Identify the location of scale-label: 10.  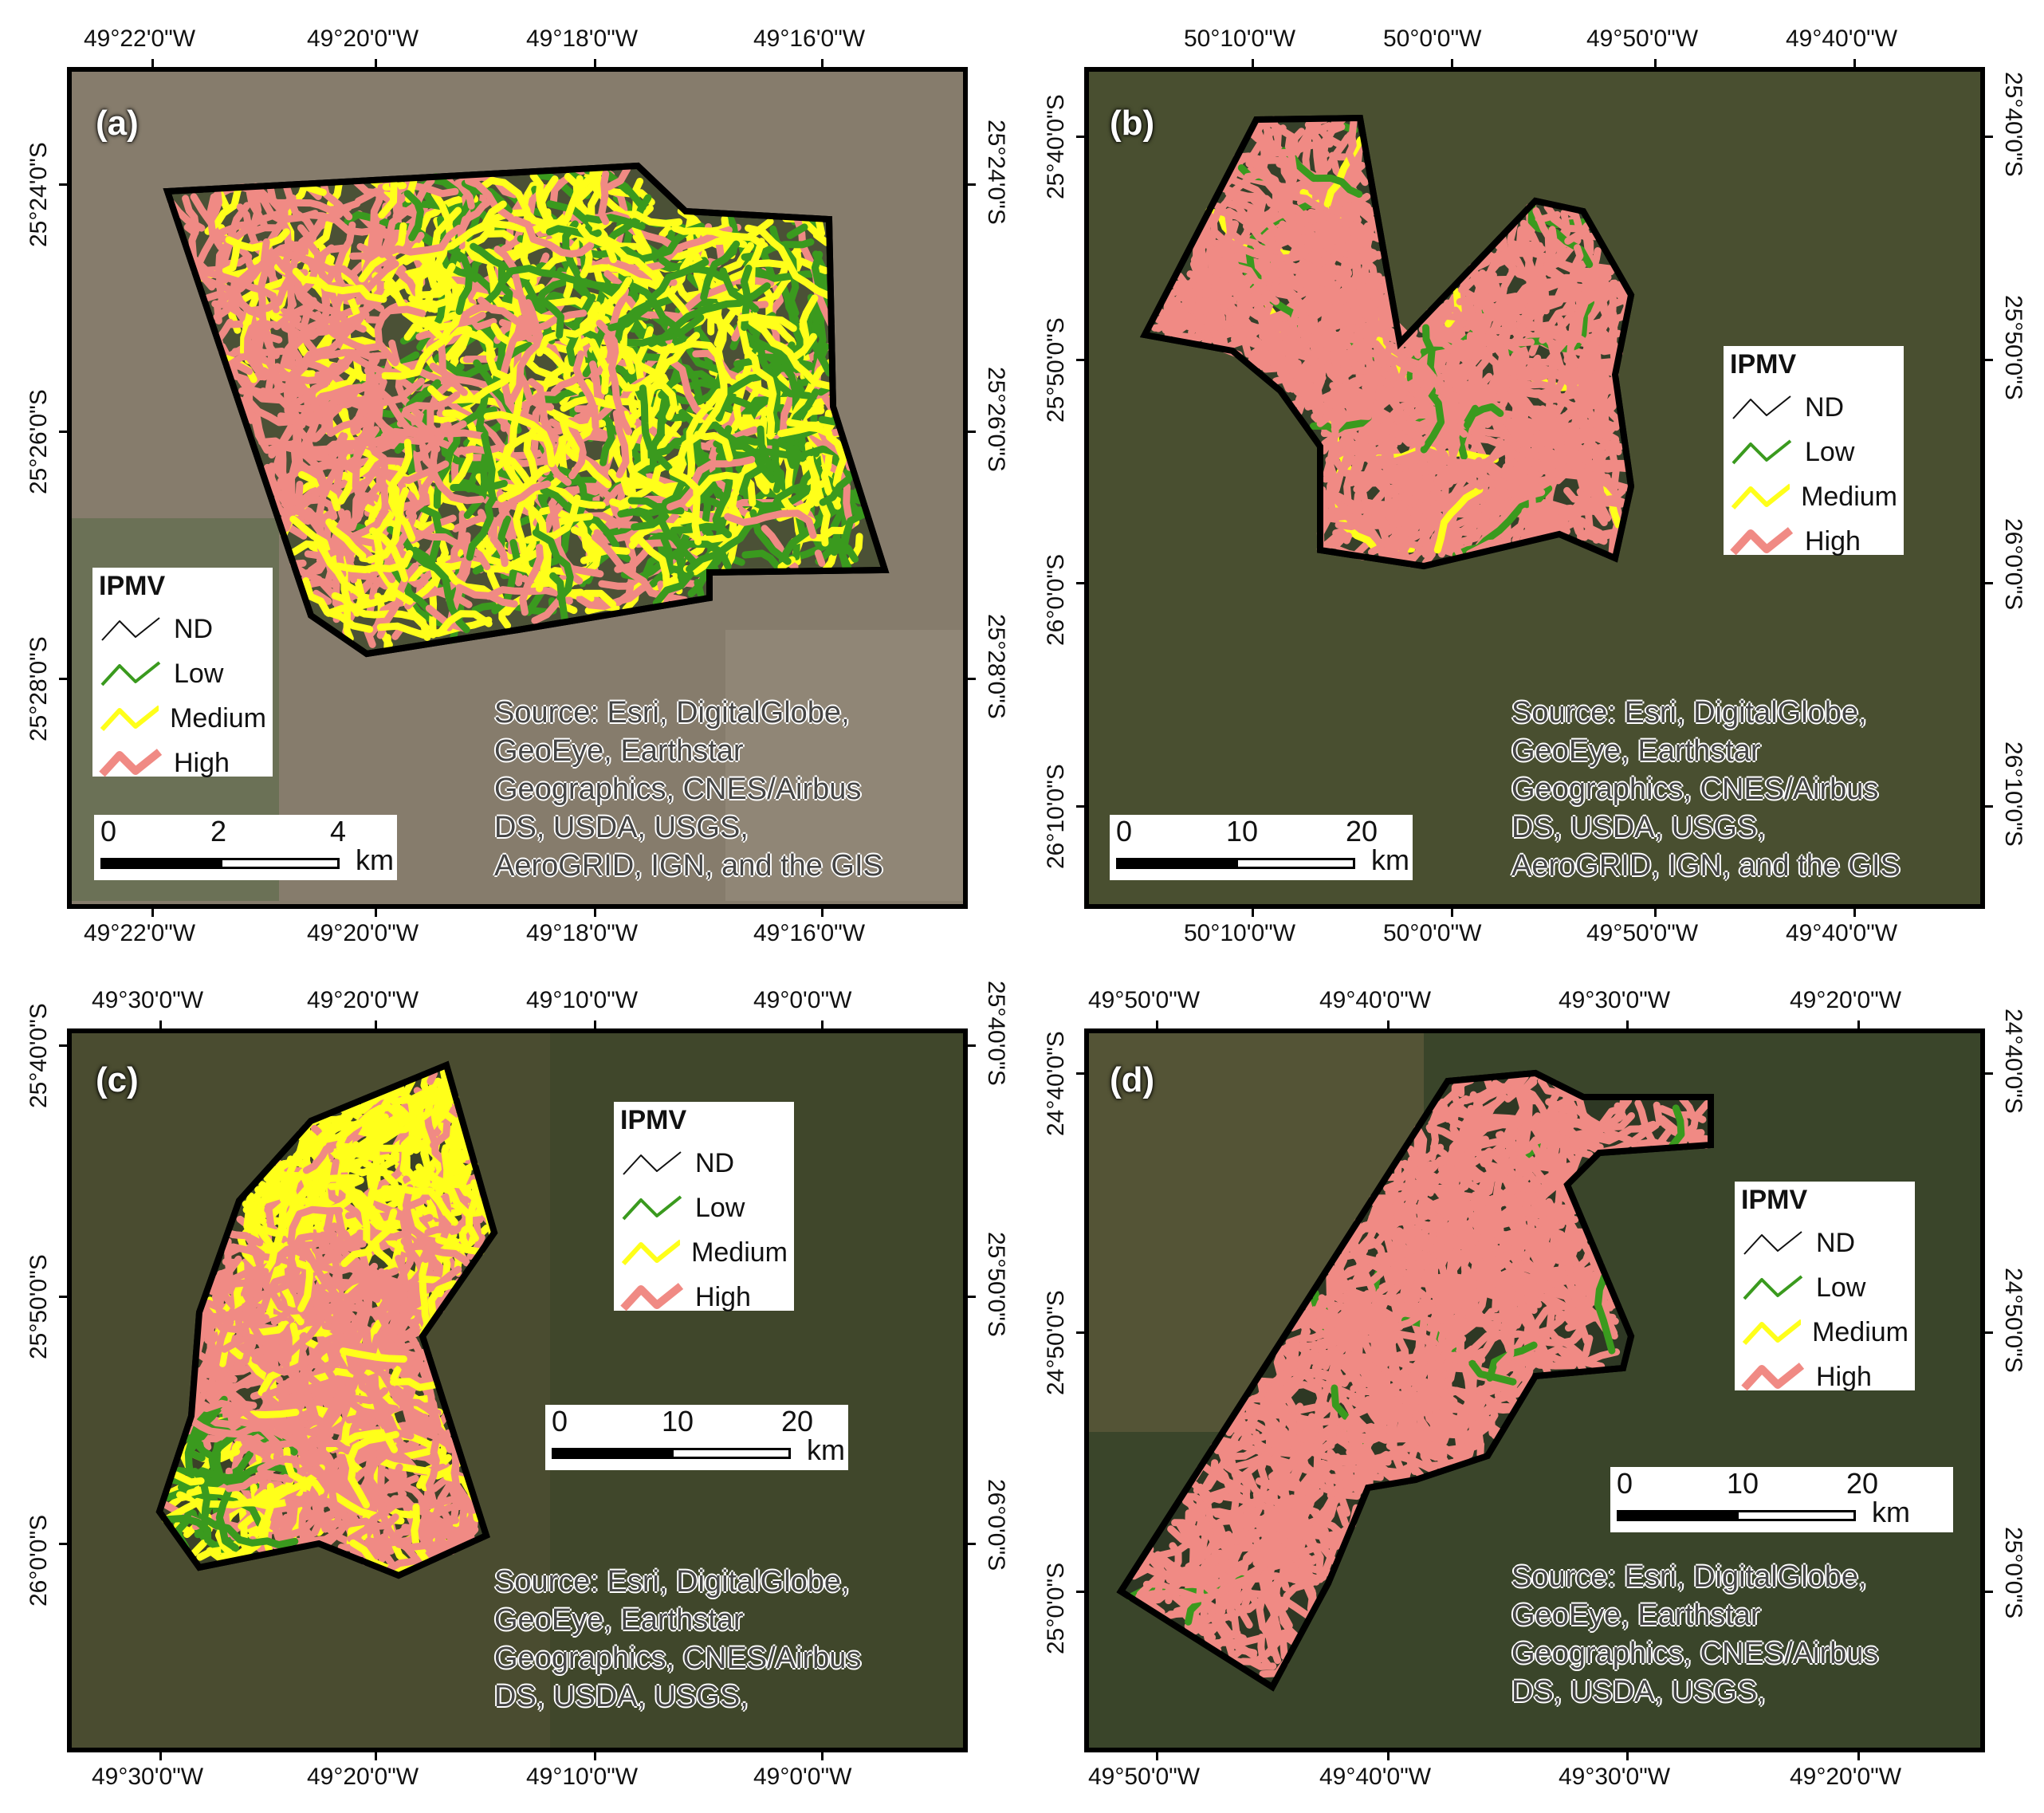
(1743, 1483).